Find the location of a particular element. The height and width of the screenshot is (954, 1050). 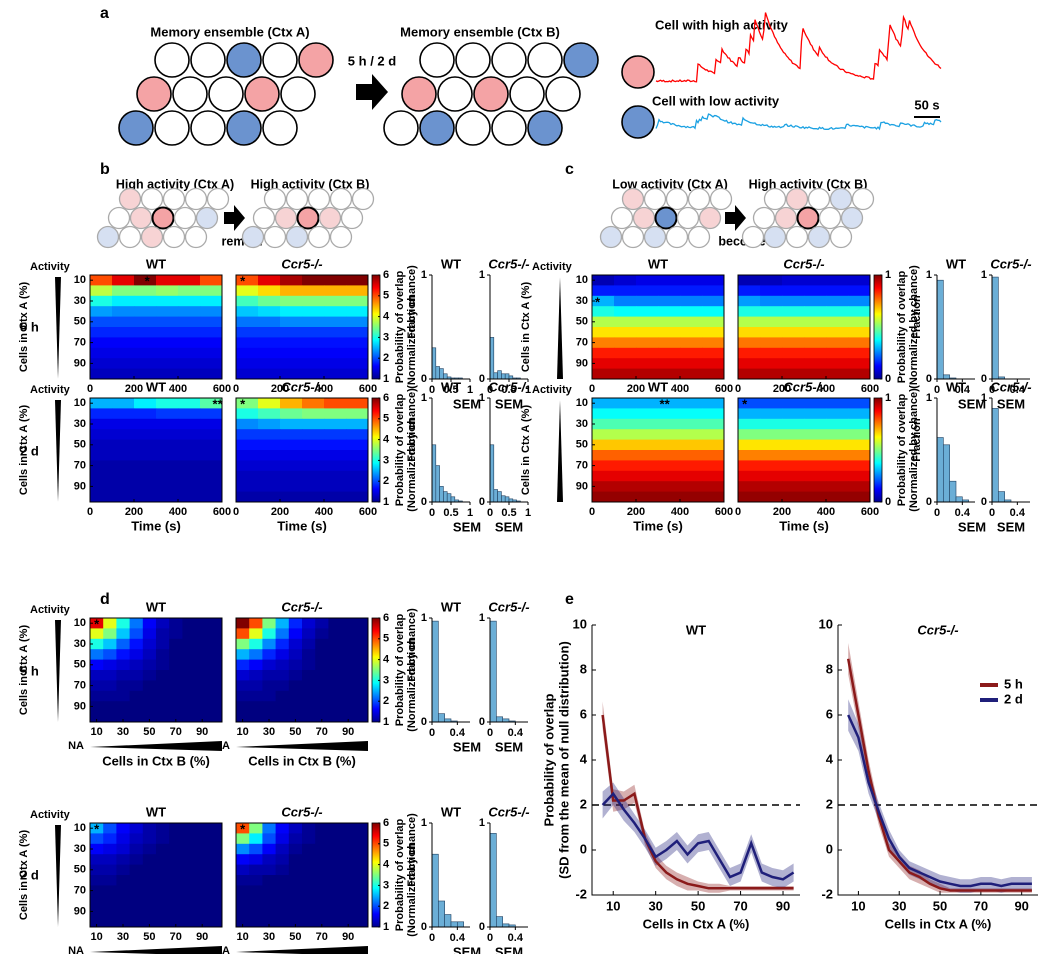

colorbar-label: (Normalized by chance) is located at coordinates (412, 670).